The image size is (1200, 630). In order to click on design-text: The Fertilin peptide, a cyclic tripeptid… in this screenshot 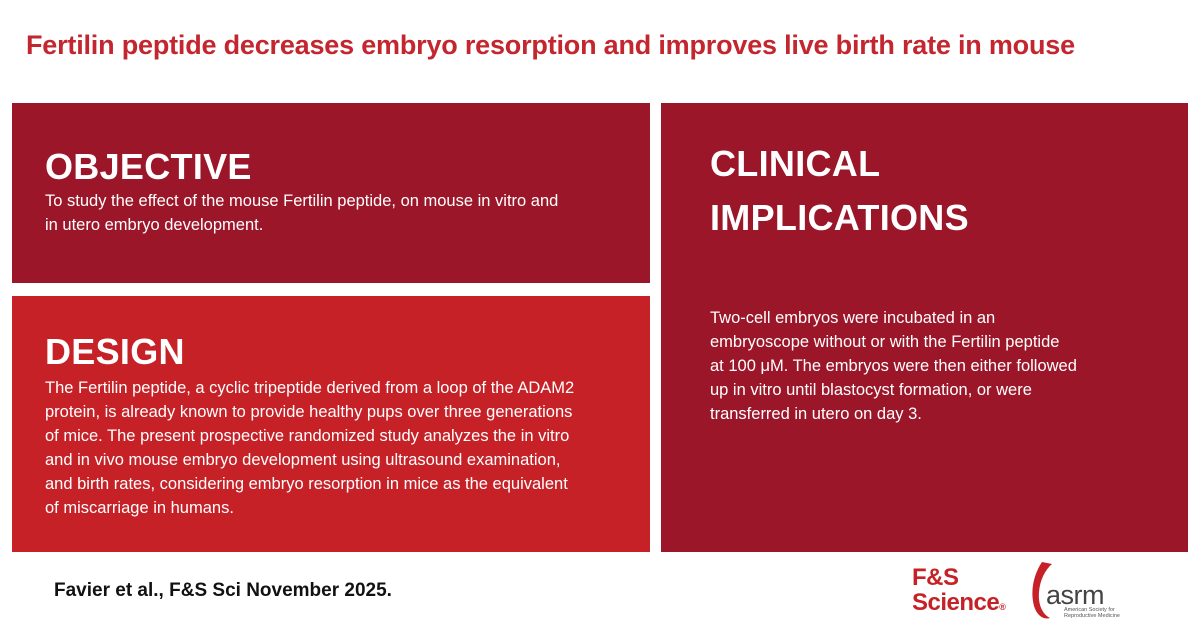, I will do `click(340, 448)`.